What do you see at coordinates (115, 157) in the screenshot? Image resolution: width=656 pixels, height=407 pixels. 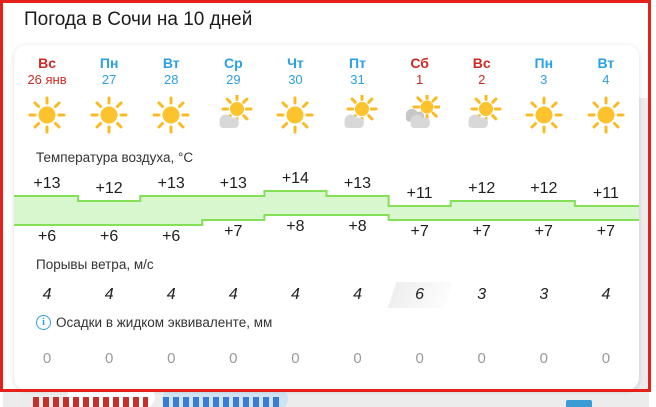 I see `temperature-section-label: Температура воздуха, °C` at bounding box center [115, 157].